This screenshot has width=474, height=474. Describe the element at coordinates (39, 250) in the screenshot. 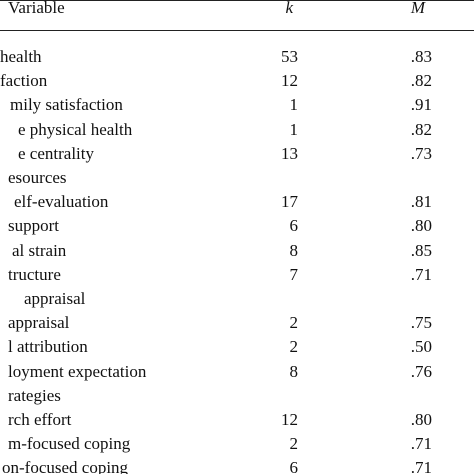

I see `row-label: al strain` at that location.